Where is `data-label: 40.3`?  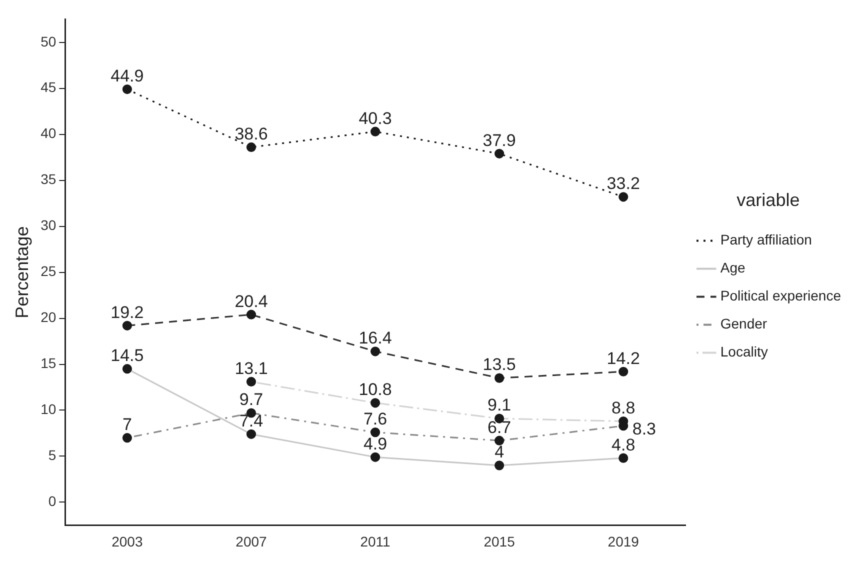
data-label: 40.3 is located at coordinates (375, 118).